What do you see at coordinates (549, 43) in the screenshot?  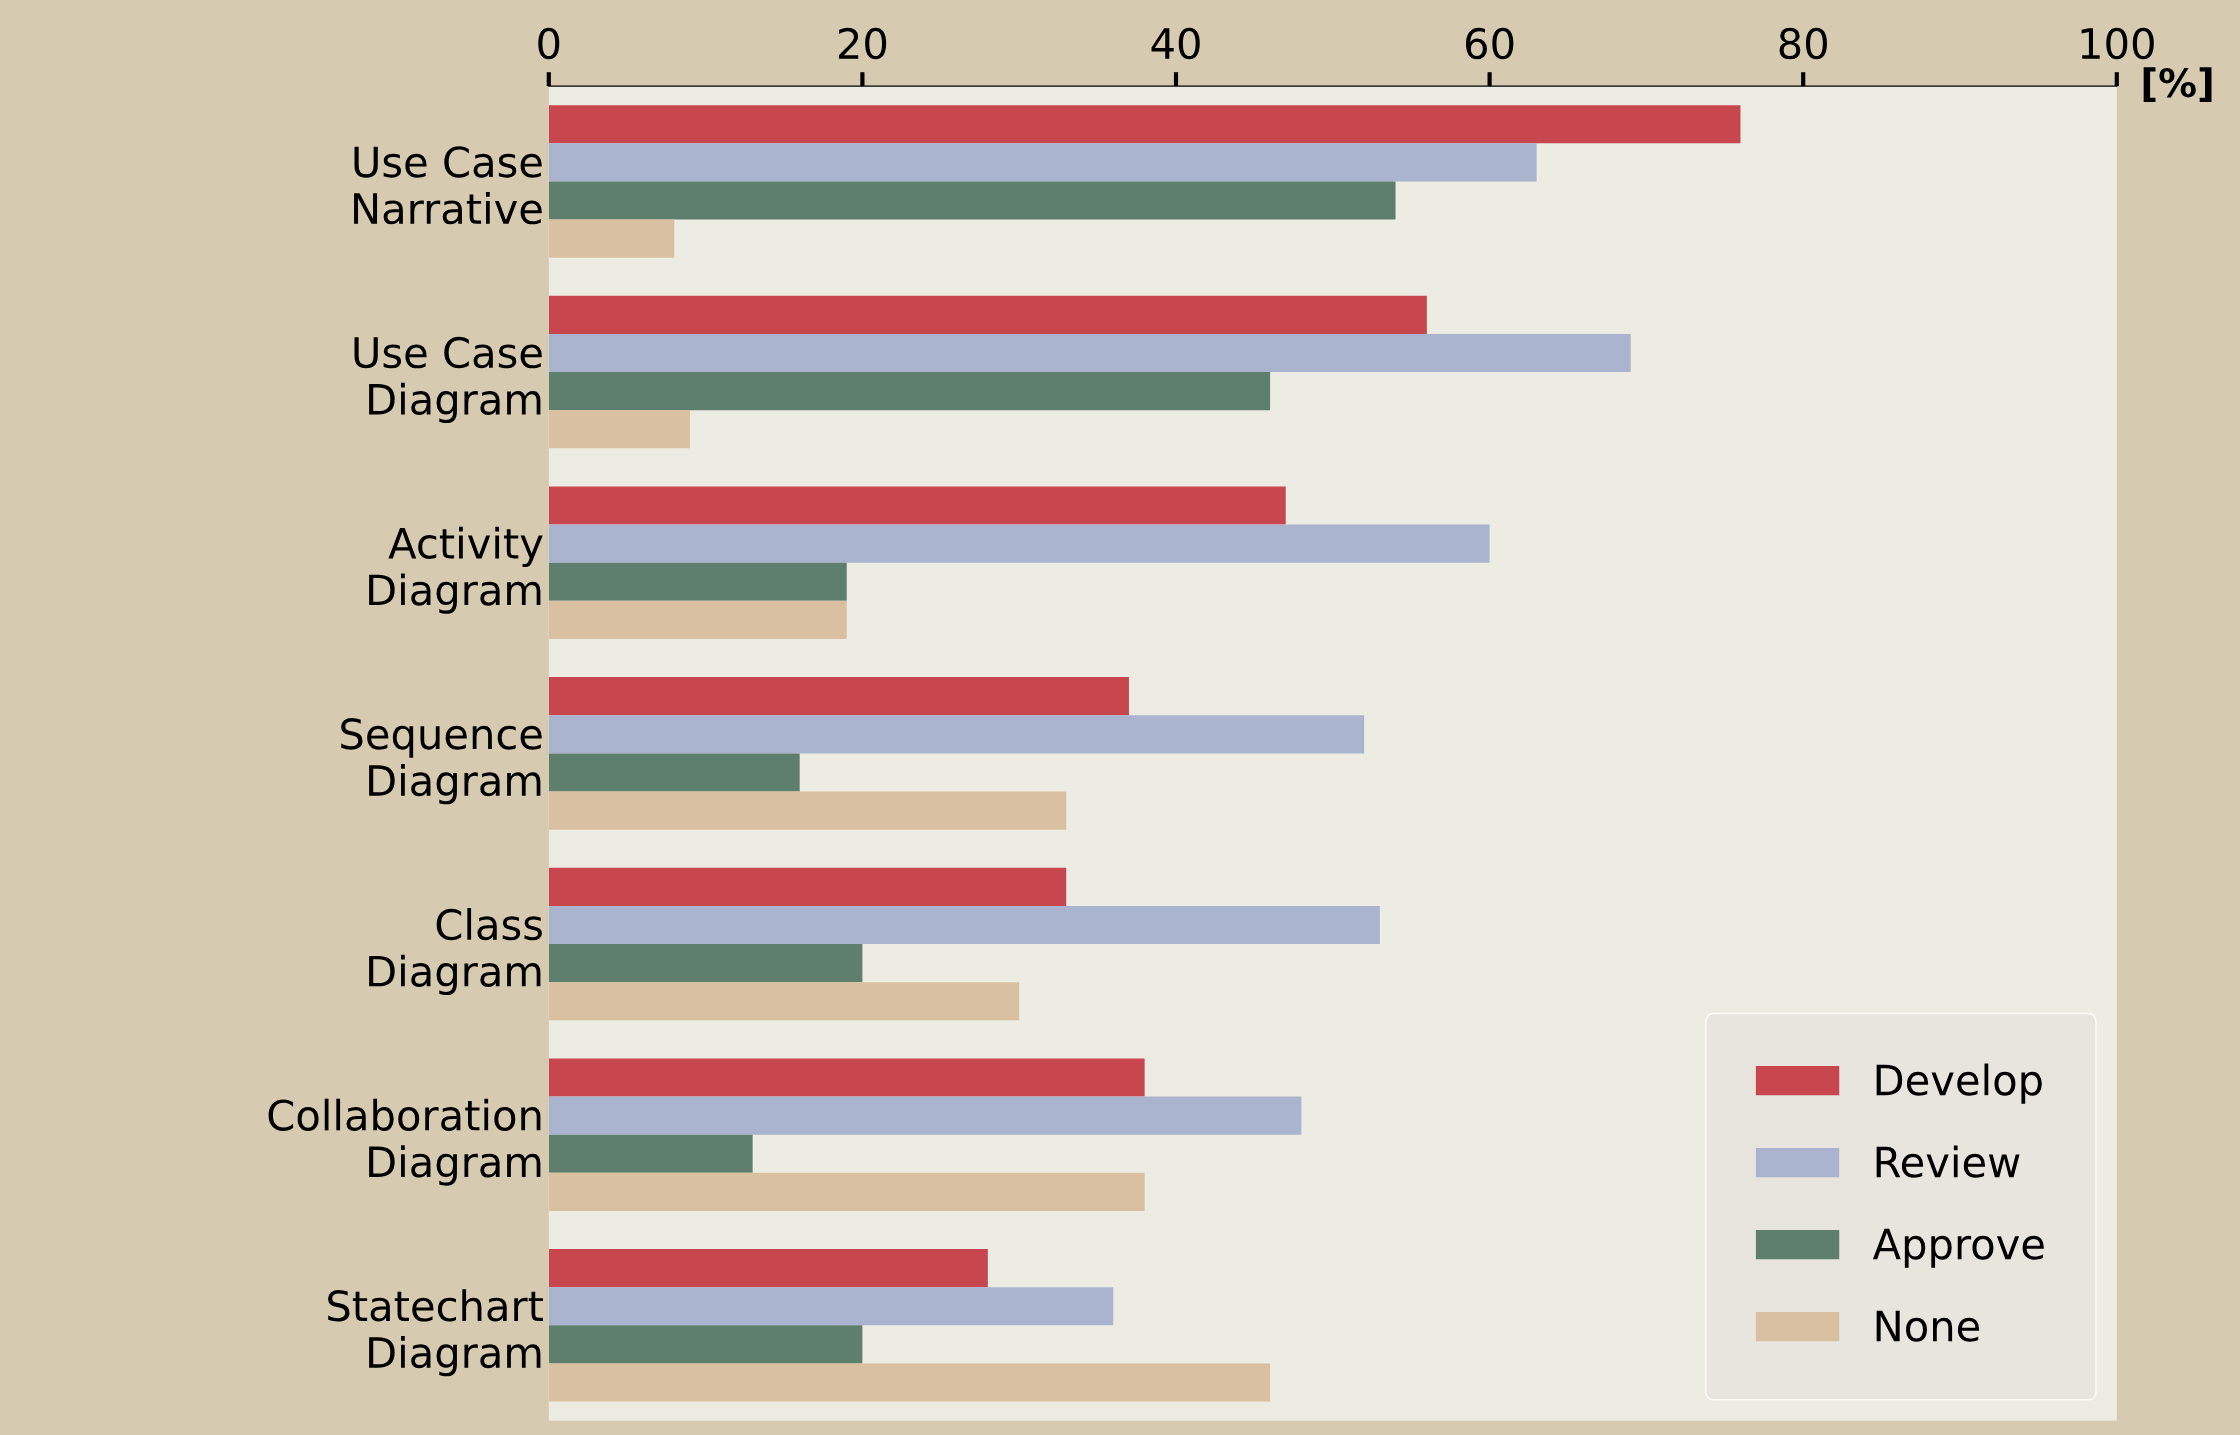 I see `x-tick-label: 0` at bounding box center [549, 43].